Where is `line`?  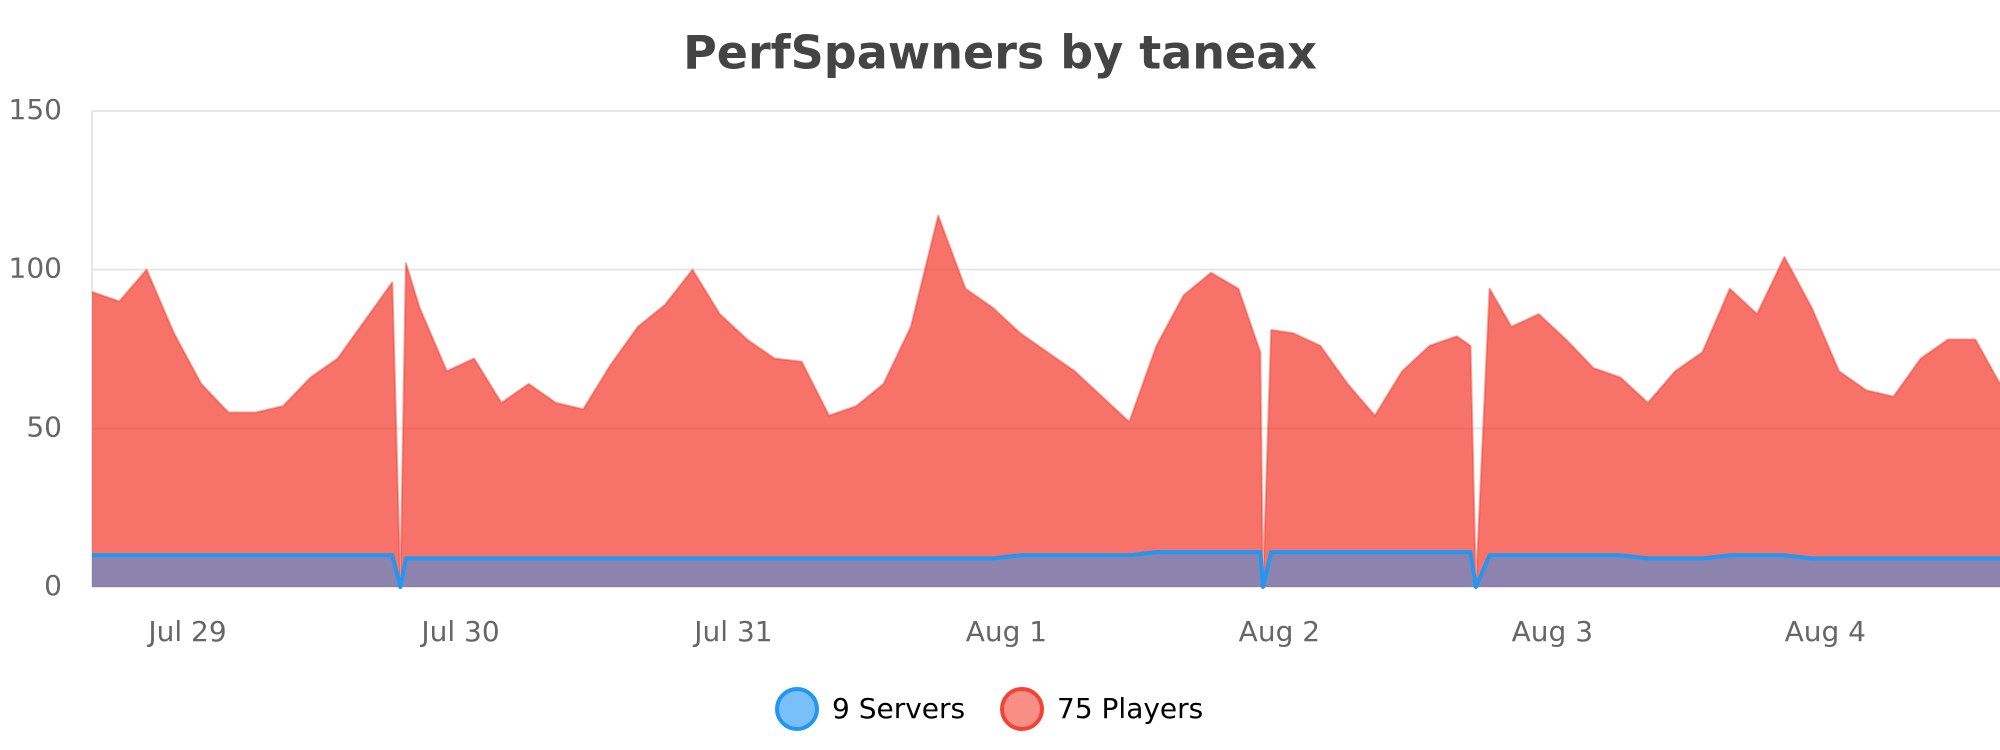 line is located at coordinates (1046, 569).